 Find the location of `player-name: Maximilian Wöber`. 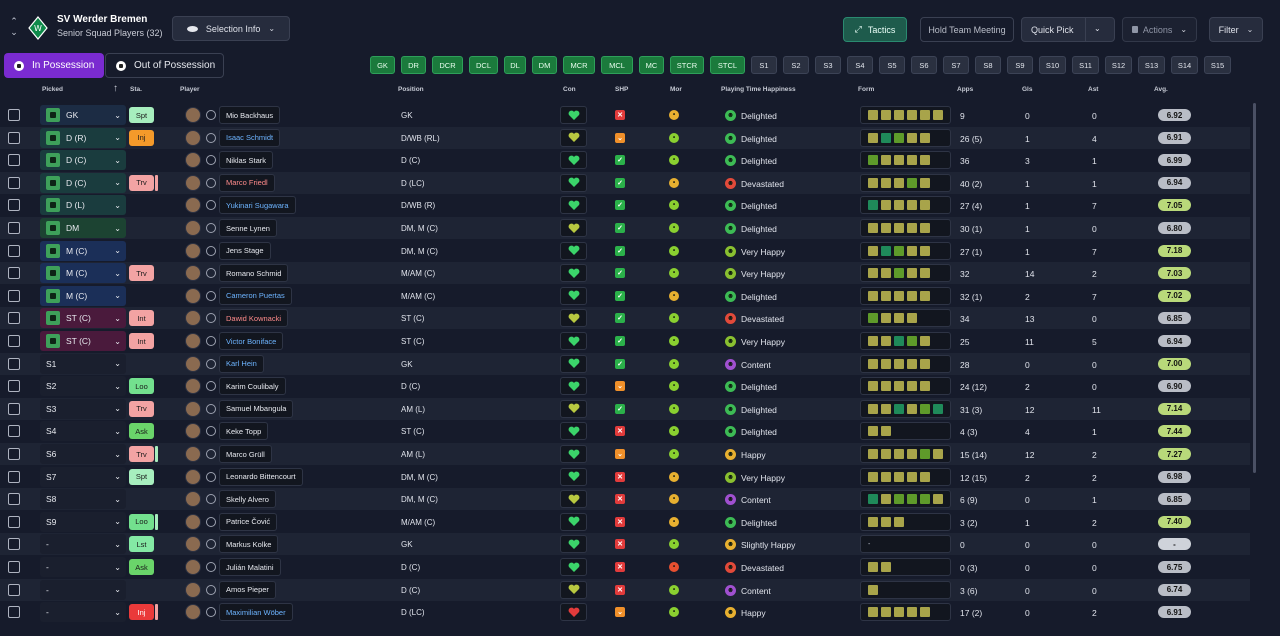

player-name: Maximilian Wöber is located at coordinates (256, 612).